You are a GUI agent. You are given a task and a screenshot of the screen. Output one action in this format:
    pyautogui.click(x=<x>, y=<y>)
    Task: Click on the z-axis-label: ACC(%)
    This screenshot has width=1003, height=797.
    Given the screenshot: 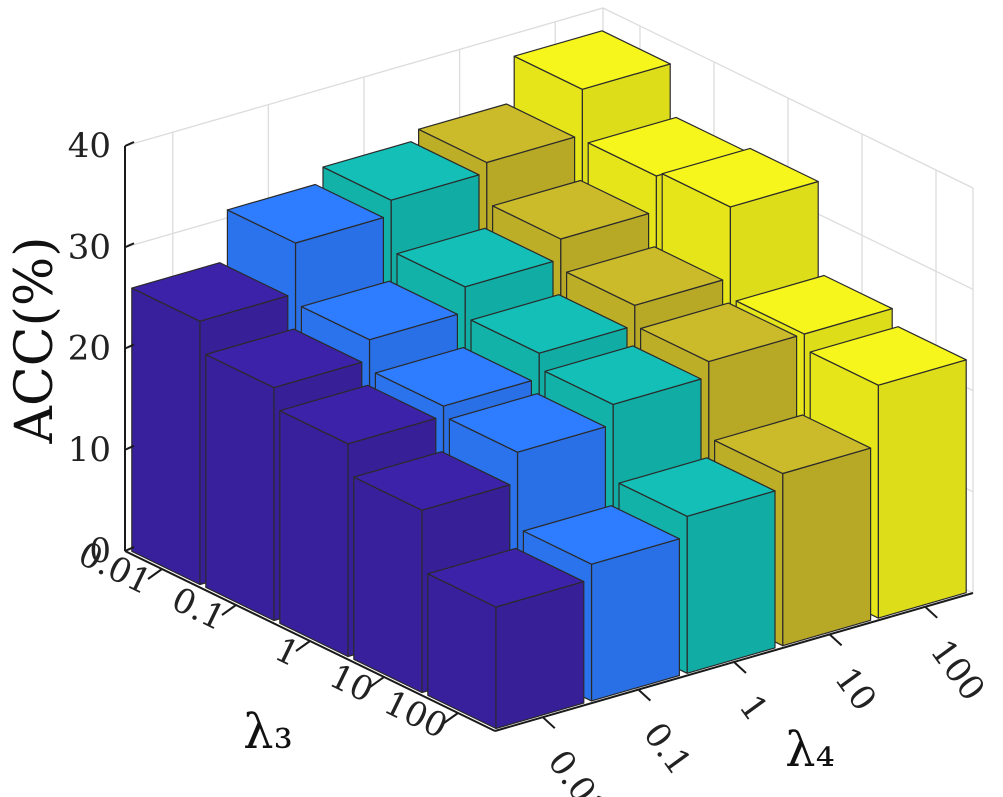 What is the action you would take?
    pyautogui.click(x=35, y=340)
    